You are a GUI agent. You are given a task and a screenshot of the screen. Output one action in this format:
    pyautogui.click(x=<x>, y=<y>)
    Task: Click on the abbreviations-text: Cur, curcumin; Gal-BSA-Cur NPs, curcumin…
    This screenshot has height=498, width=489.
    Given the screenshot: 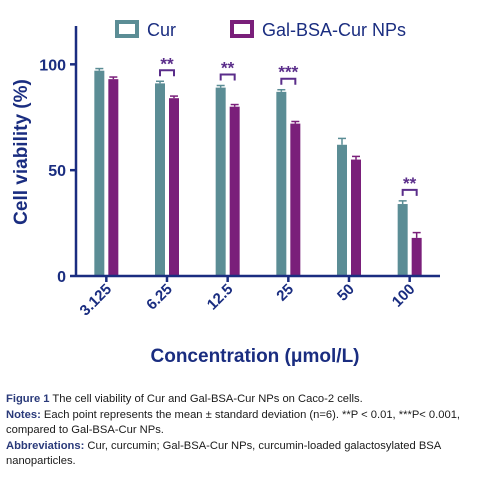 What is the action you would take?
    pyautogui.click(x=223, y=453)
    